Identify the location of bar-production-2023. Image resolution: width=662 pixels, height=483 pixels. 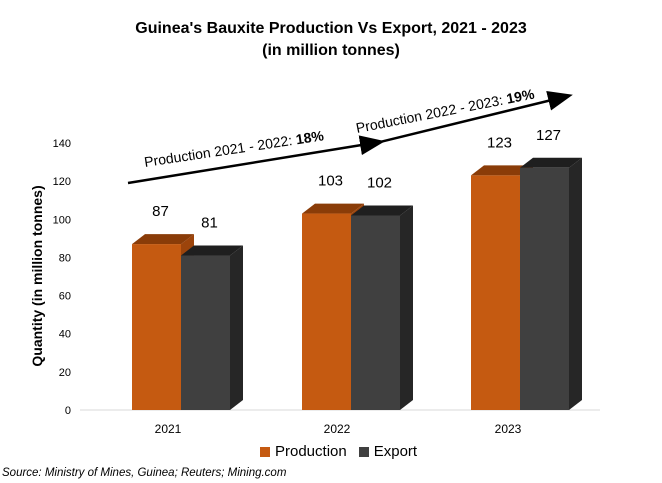
(495, 292).